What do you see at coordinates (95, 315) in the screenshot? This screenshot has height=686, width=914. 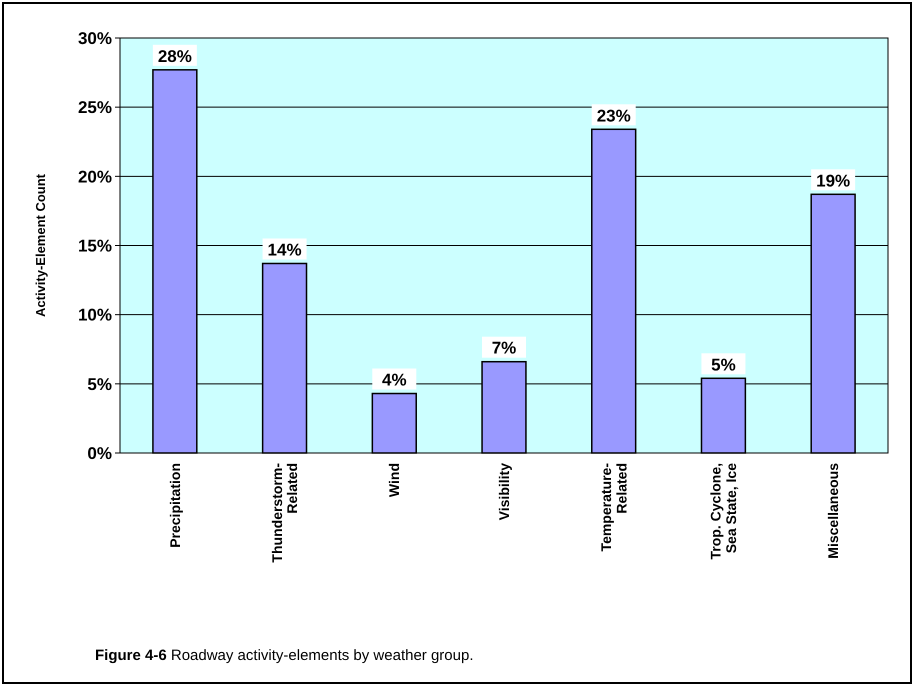 I see `y-tick-label: 10%` at bounding box center [95, 315].